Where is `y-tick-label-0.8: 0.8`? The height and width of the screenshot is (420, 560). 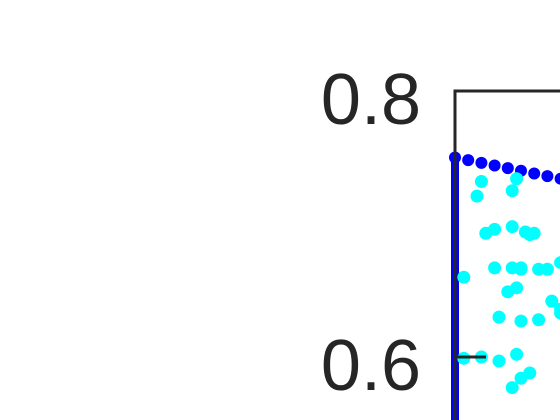 y-tick-label-0.8: 0.8 is located at coordinates (371, 100).